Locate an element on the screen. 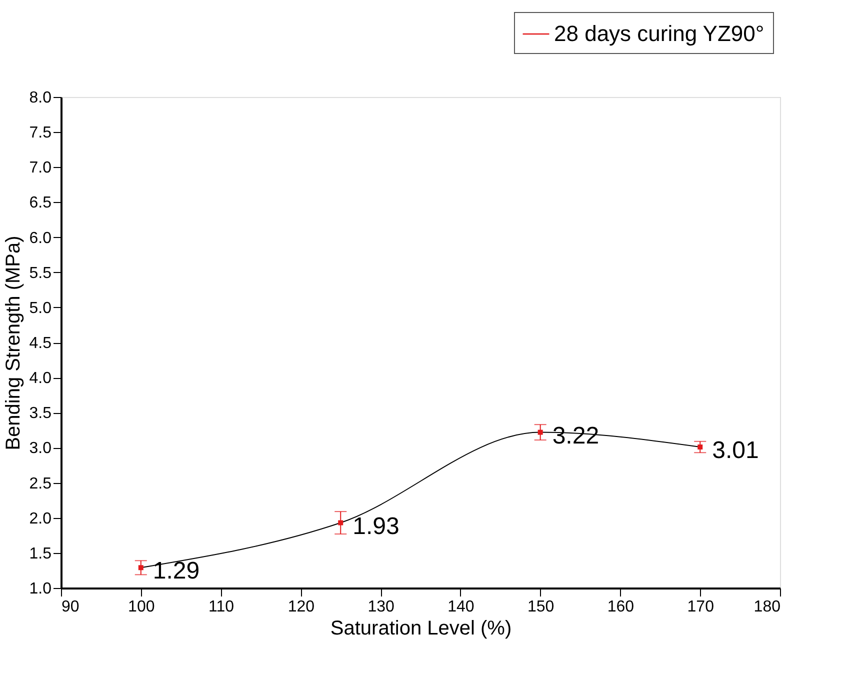 The image size is (854, 694). x-tick-label: 90 is located at coordinates (71, 607).